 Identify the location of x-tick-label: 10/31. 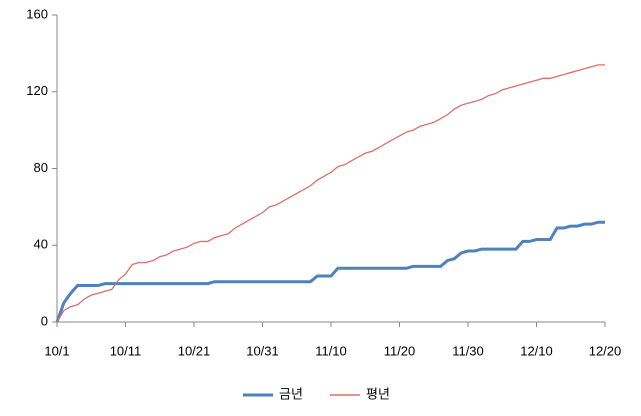
(262, 350).